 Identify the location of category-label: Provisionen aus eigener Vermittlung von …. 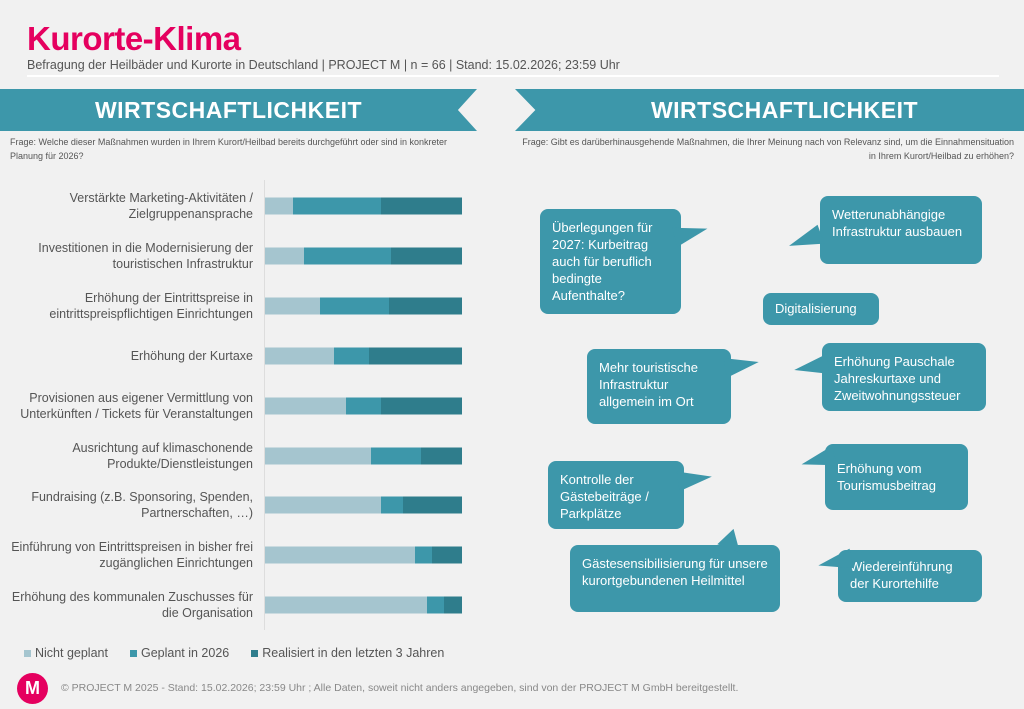
(136, 405).